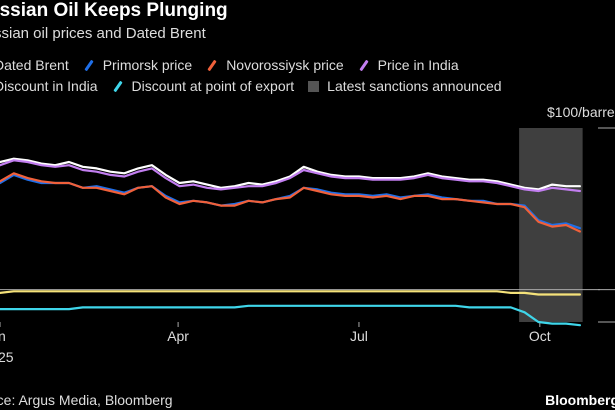  Describe the element at coordinates (291, 315) in the screenshot. I see `series-line-discount-at-point-of-export` at that location.